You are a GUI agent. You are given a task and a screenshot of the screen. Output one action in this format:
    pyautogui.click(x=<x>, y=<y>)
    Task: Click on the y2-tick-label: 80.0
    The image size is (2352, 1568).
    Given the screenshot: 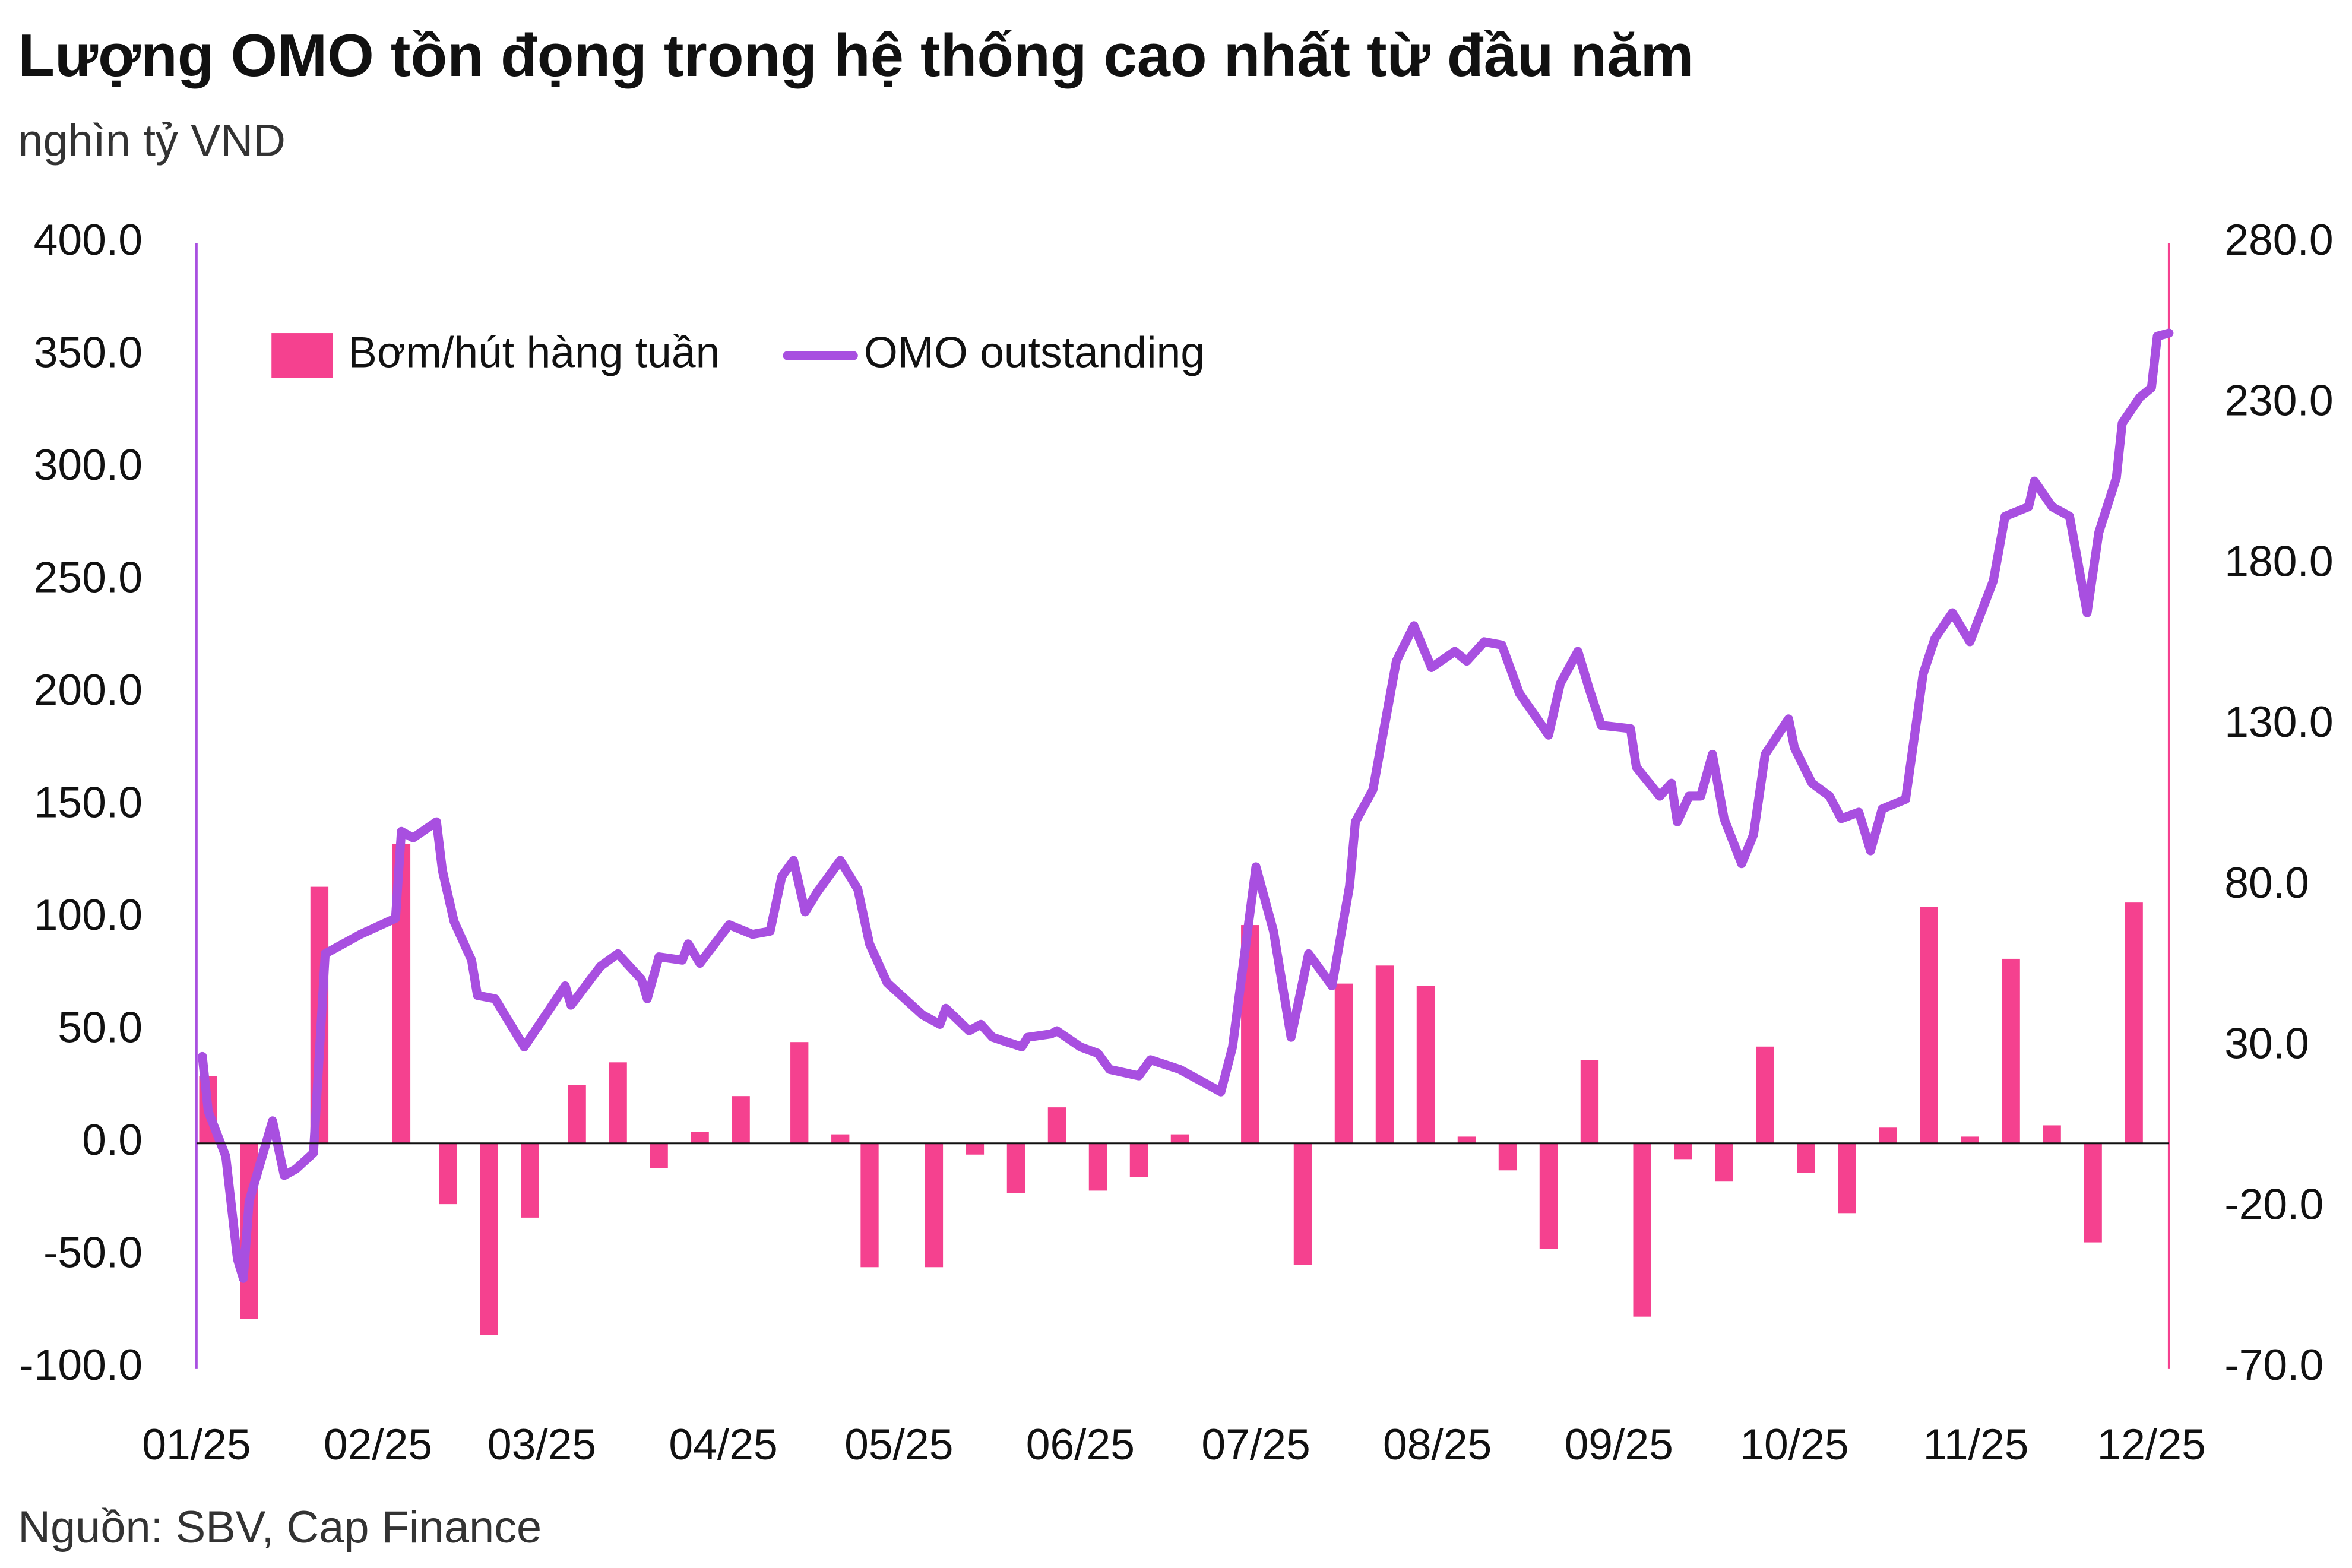 What is the action you would take?
    pyautogui.click(x=2266, y=883)
    